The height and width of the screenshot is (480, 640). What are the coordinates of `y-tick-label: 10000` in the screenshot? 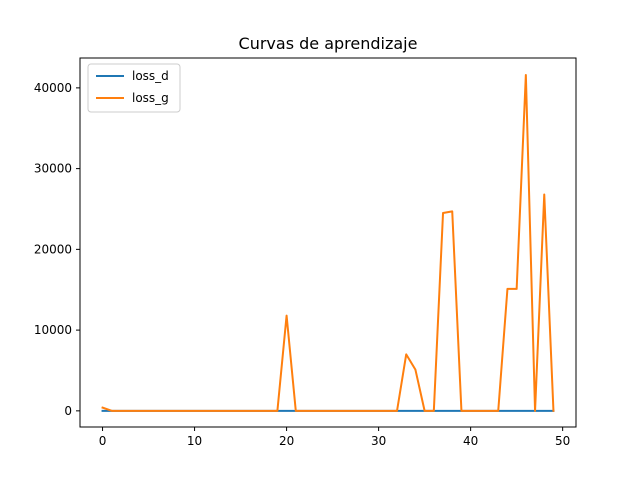 It's located at (53, 330).